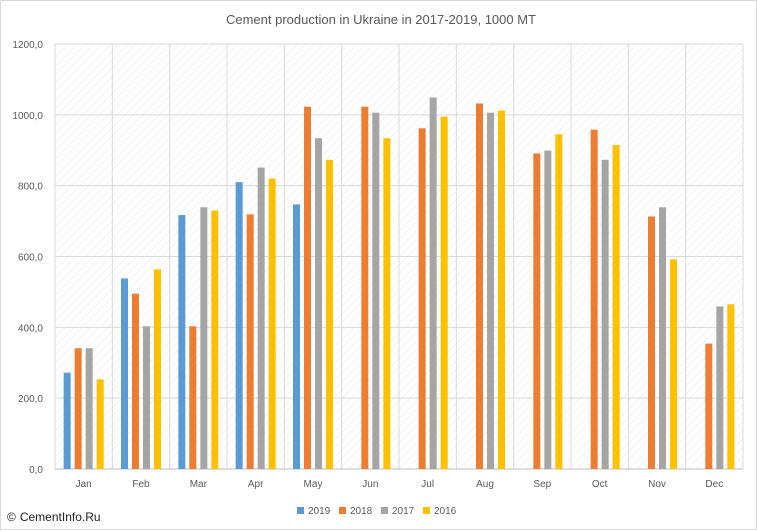 Image resolution: width=757 pixels, height=531 pixels. I want to click on x-tick-label: Nov, so click(657, 484).